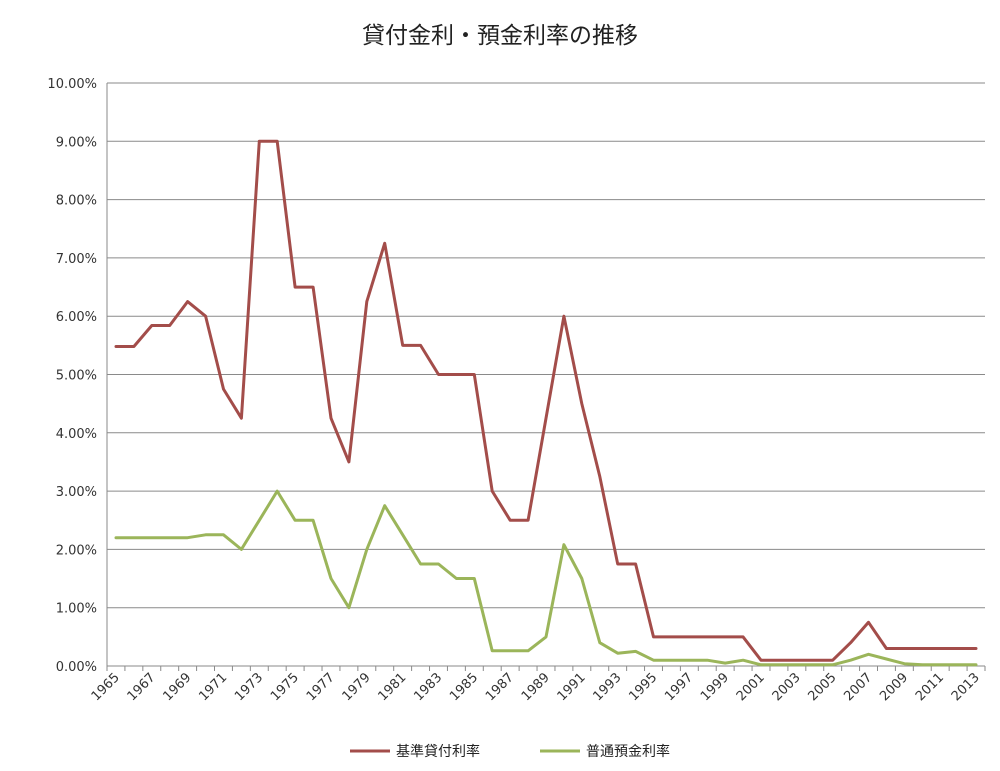 The width and height of the screenshot is (1000, 771). What do you see at coordinates (715, 687) in the screenshot?
I see `x-tick-label: 1999` at bounding box center [715, 687].